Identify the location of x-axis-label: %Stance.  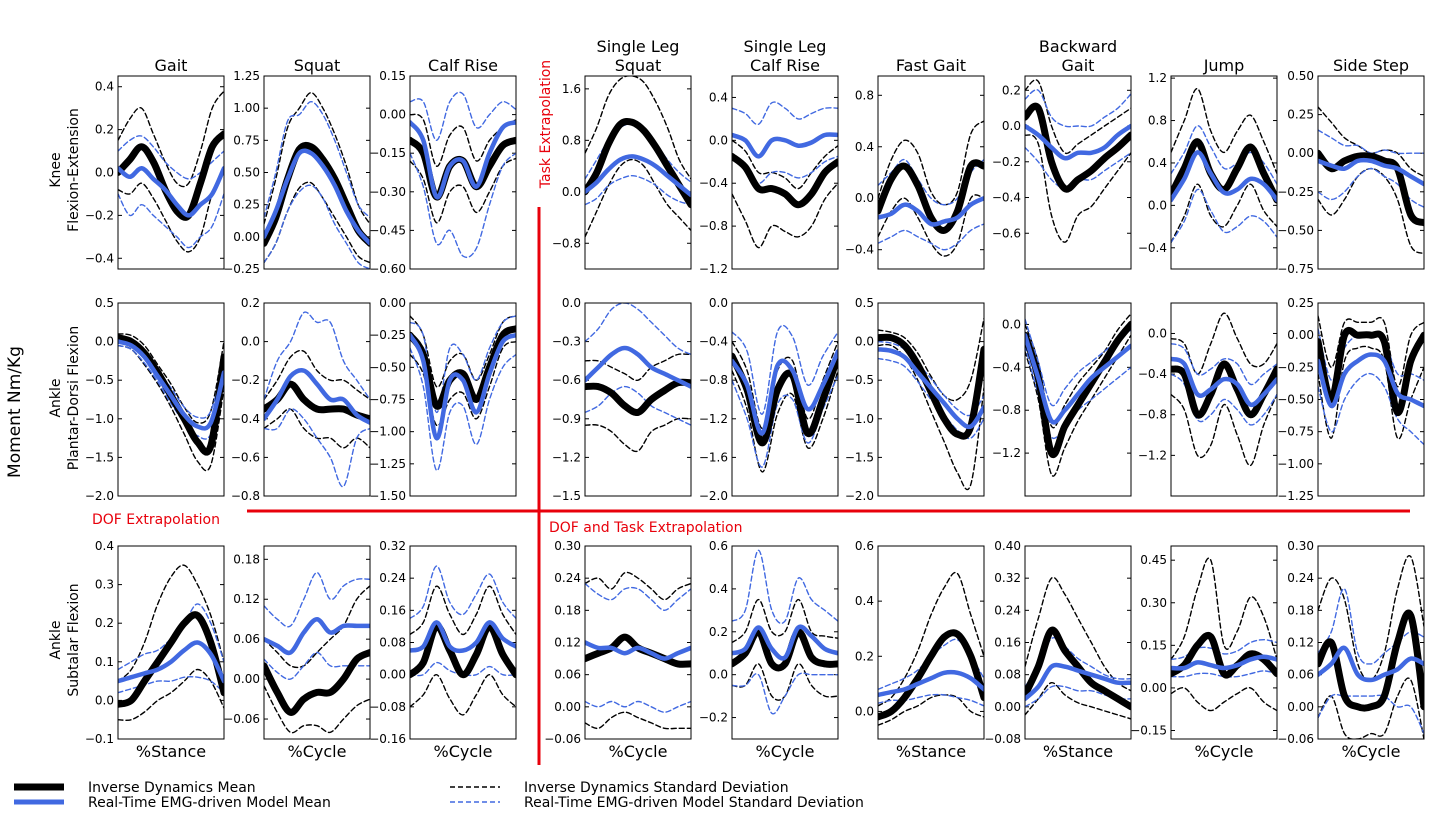
(1078, 751).